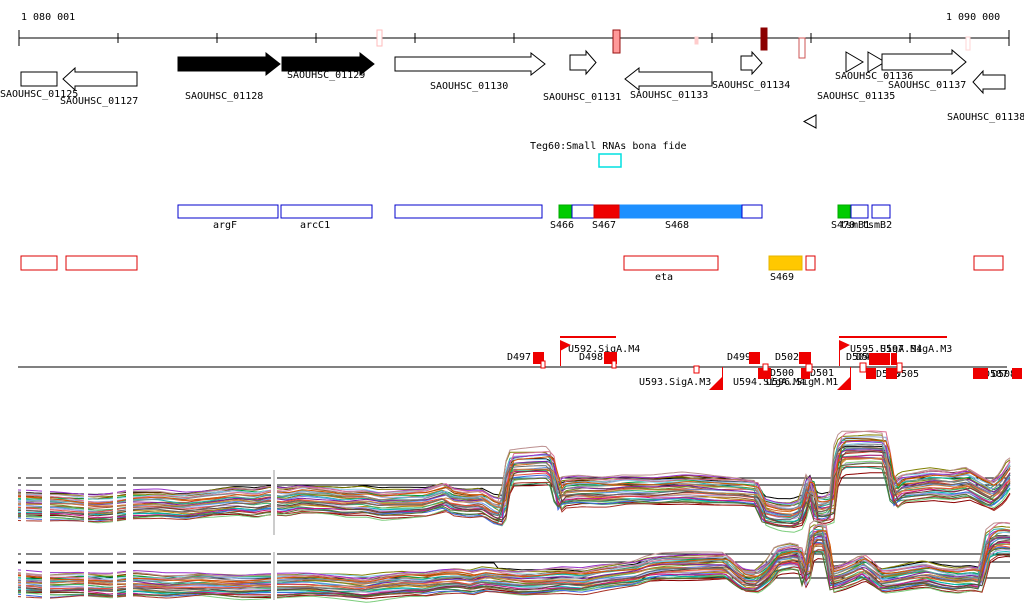 This screenshot has width=1024, height=611. I want to click on rna-annotation-label: tsmB2, so click(877, 225).